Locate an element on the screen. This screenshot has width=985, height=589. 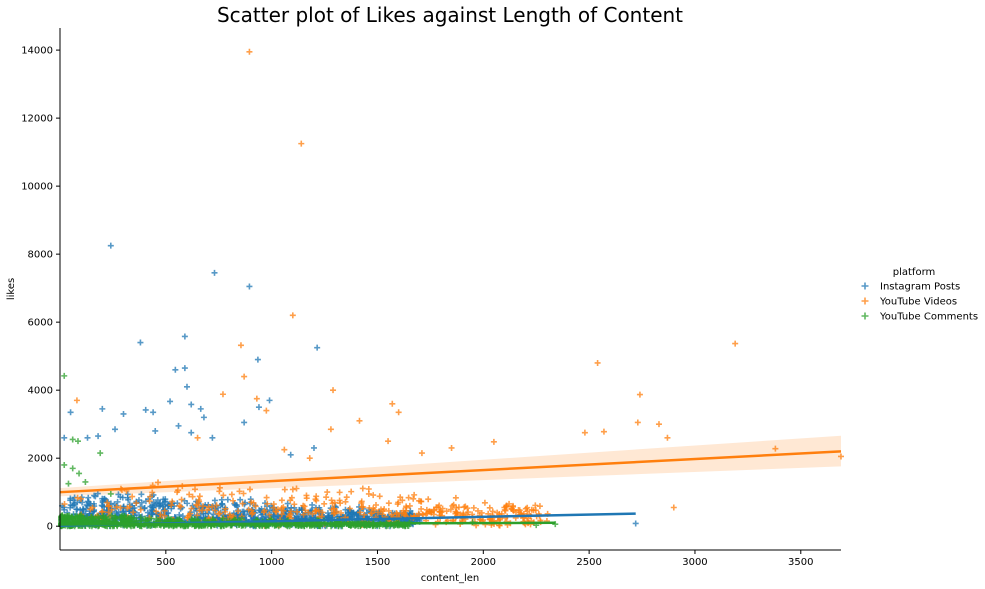
point-1-c154 is located at coordinates (303, 514).